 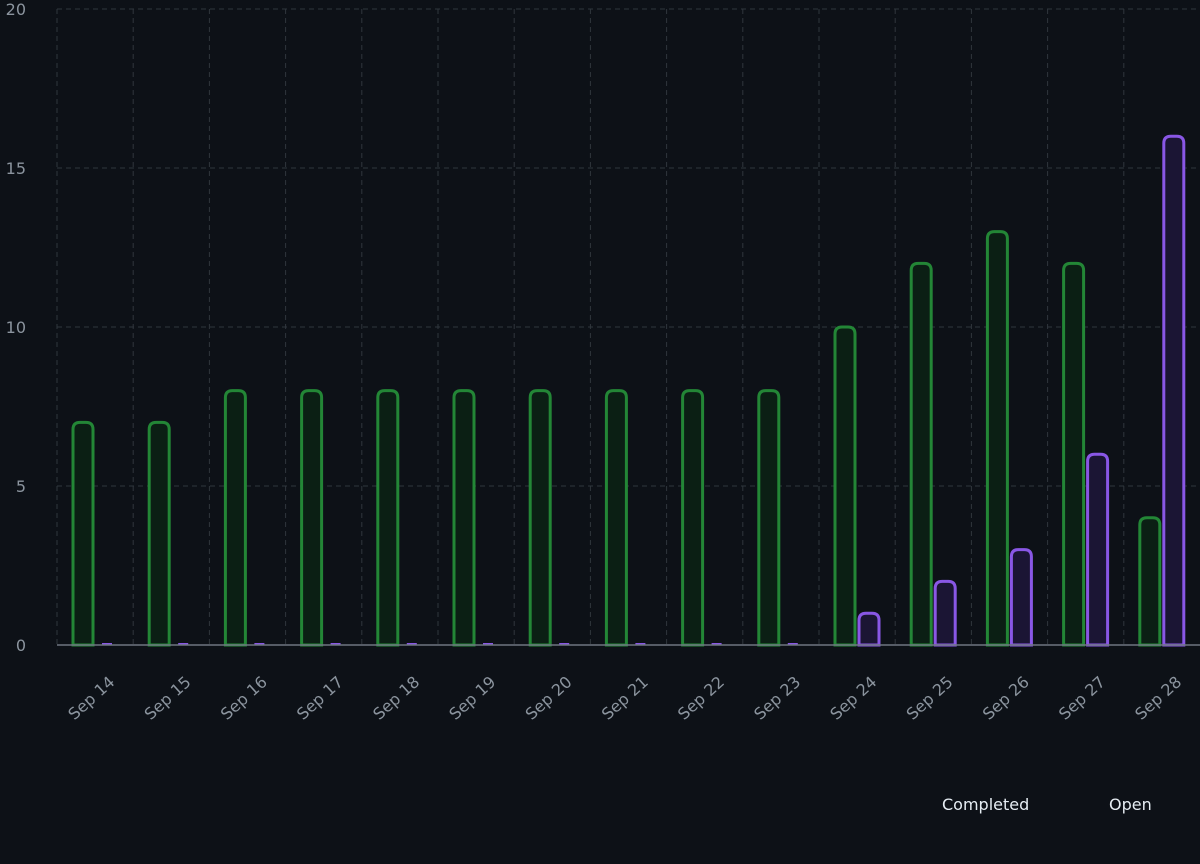 I want to click on x-tick-label: Sep 27, so click(x=1082, y=697).